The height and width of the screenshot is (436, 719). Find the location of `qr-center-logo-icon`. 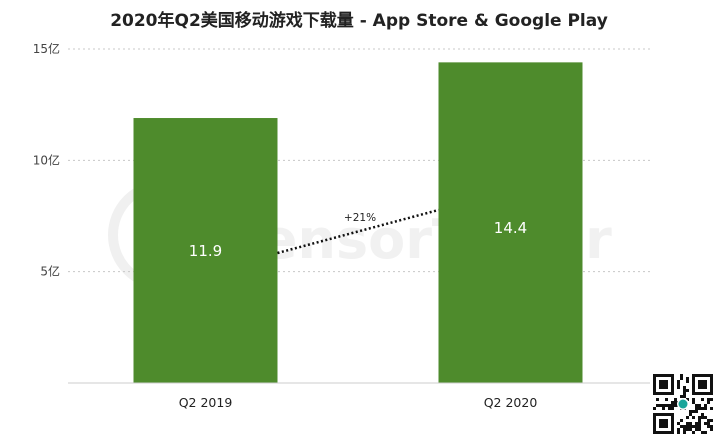

qr-center-logo-icon is located at coordinates (683, 404).